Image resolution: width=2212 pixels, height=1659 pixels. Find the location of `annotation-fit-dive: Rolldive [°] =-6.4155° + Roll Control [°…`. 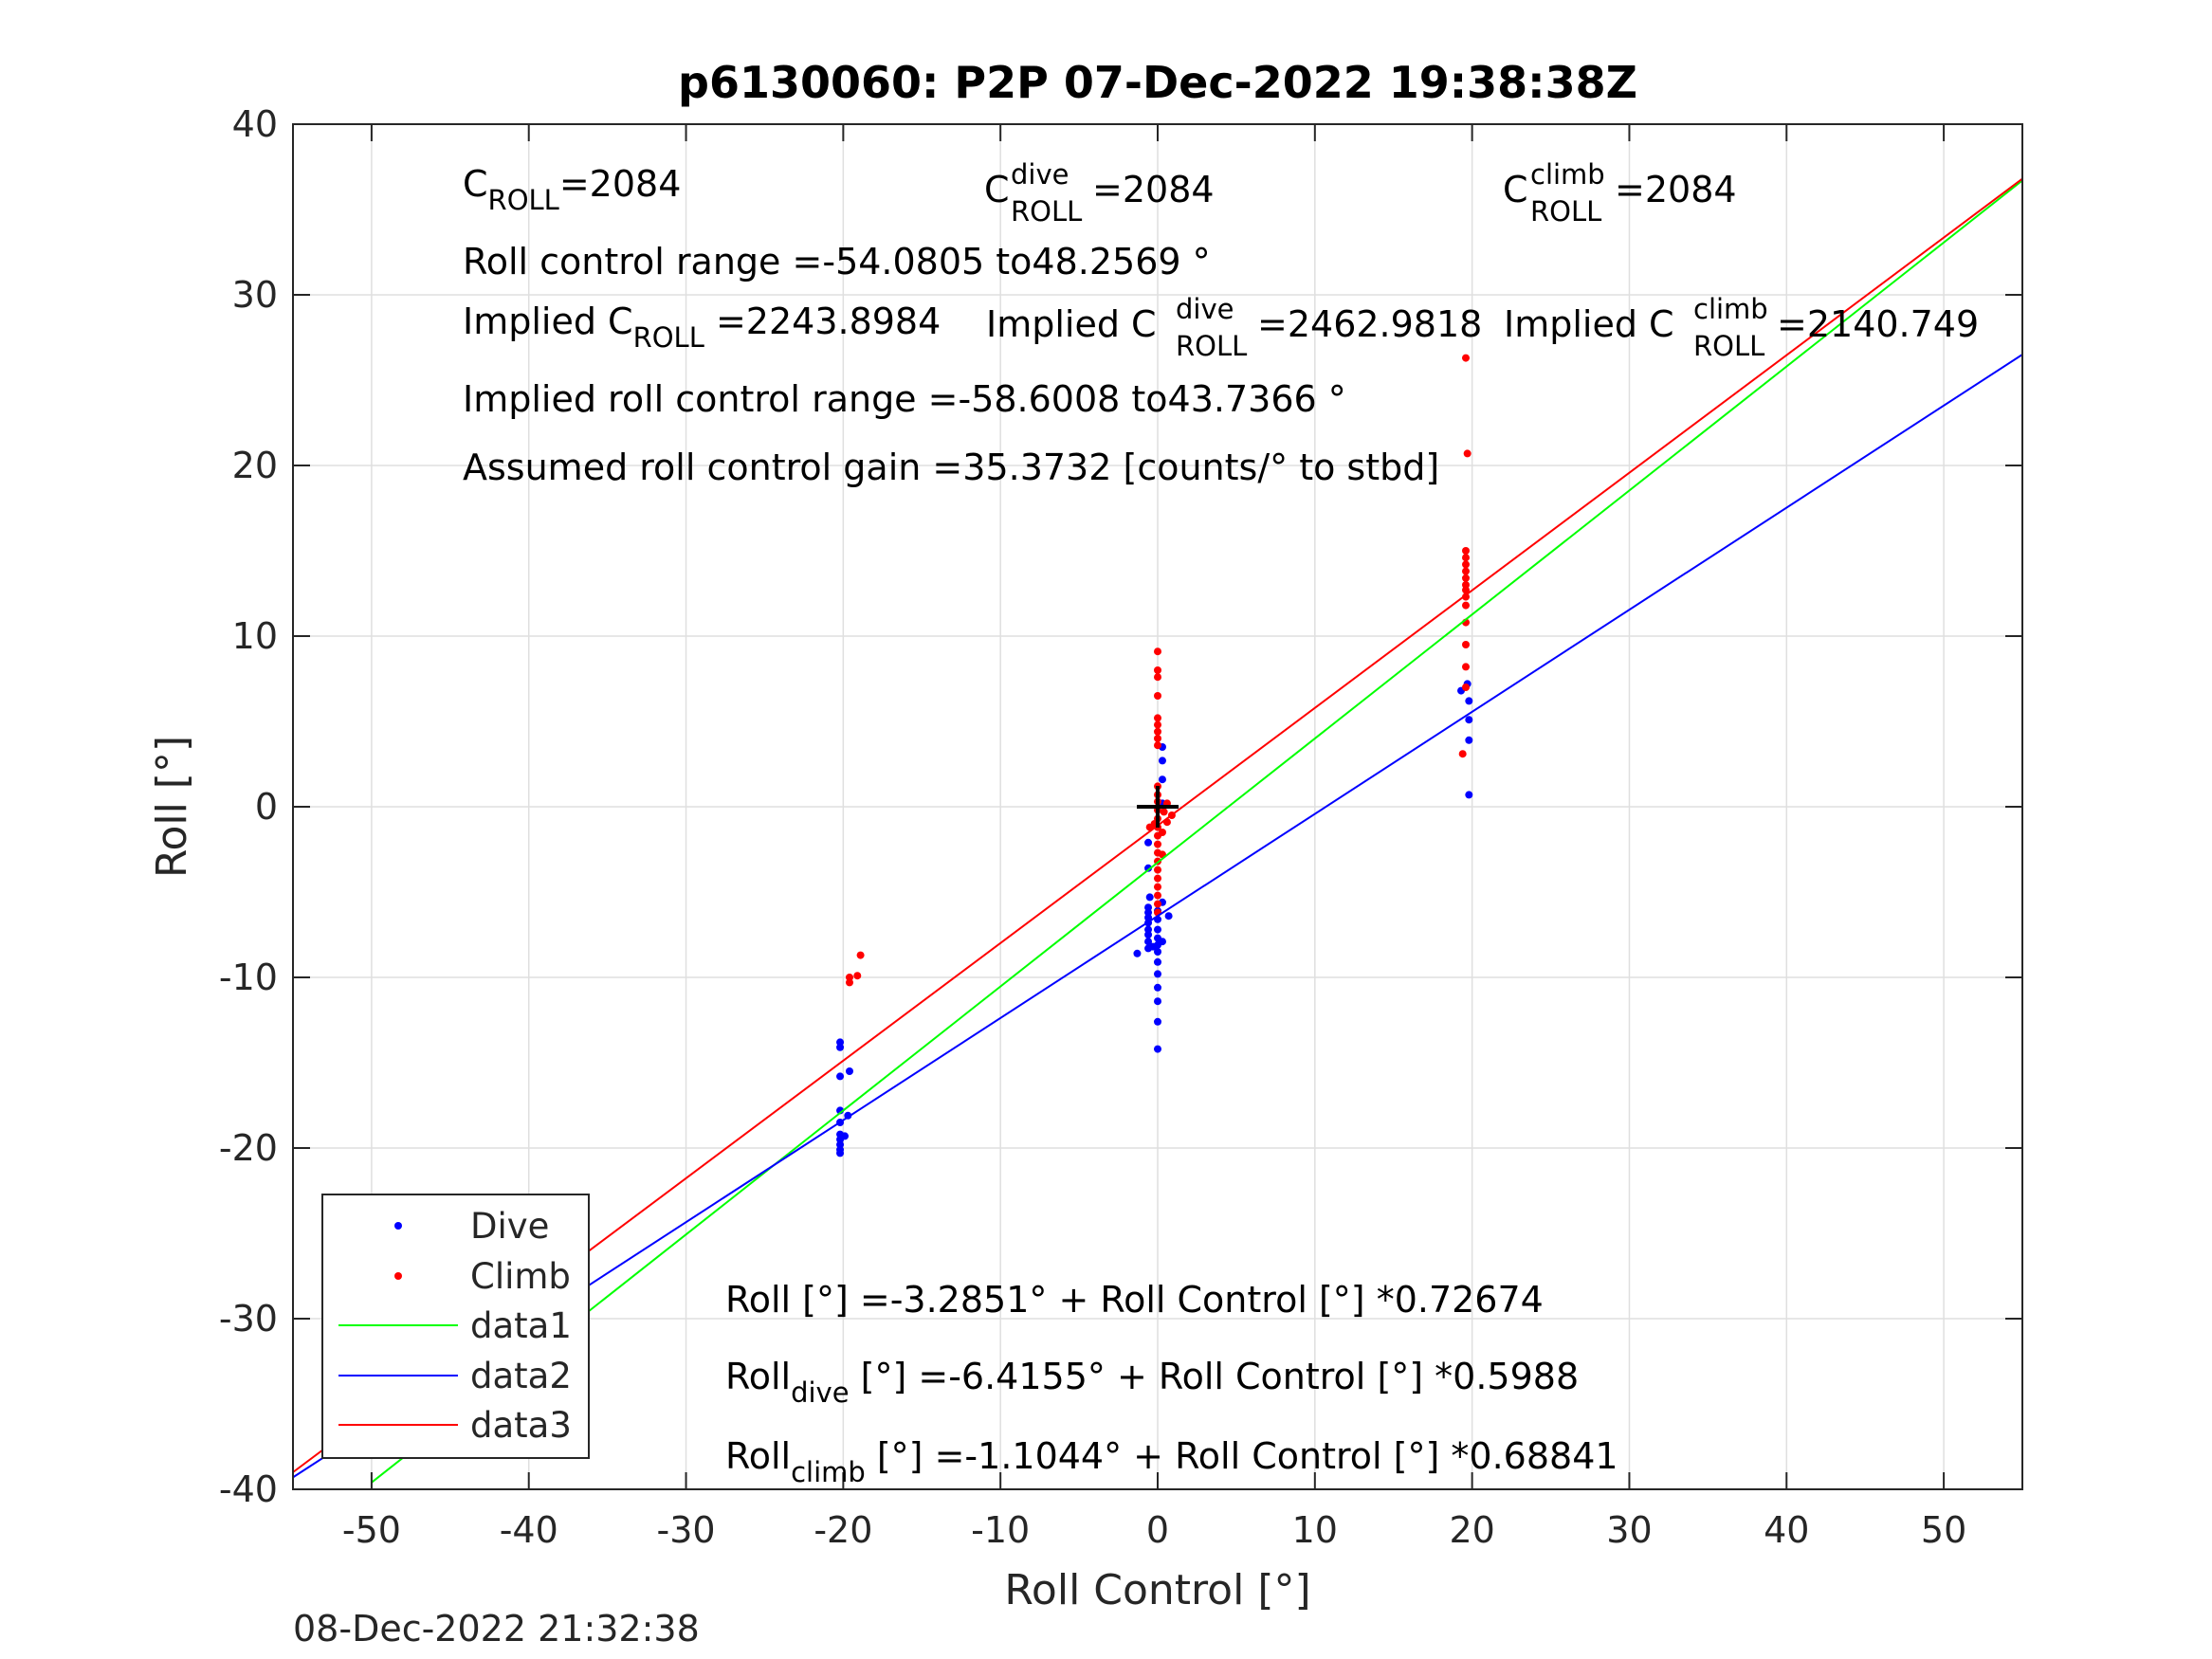

annotation-fit-dive: Rolldive [°] =-6.4155° + Roll Control [°… is located at coordinates (1152, 1382).